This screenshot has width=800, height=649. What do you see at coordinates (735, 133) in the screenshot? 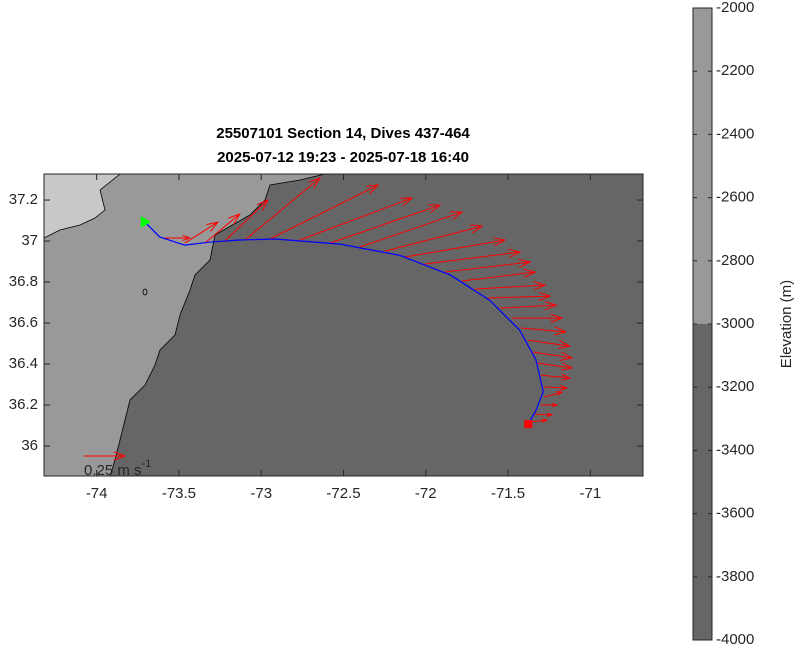
I see `colorbar-tick-label: -2400` at bounding box center [735, 133].